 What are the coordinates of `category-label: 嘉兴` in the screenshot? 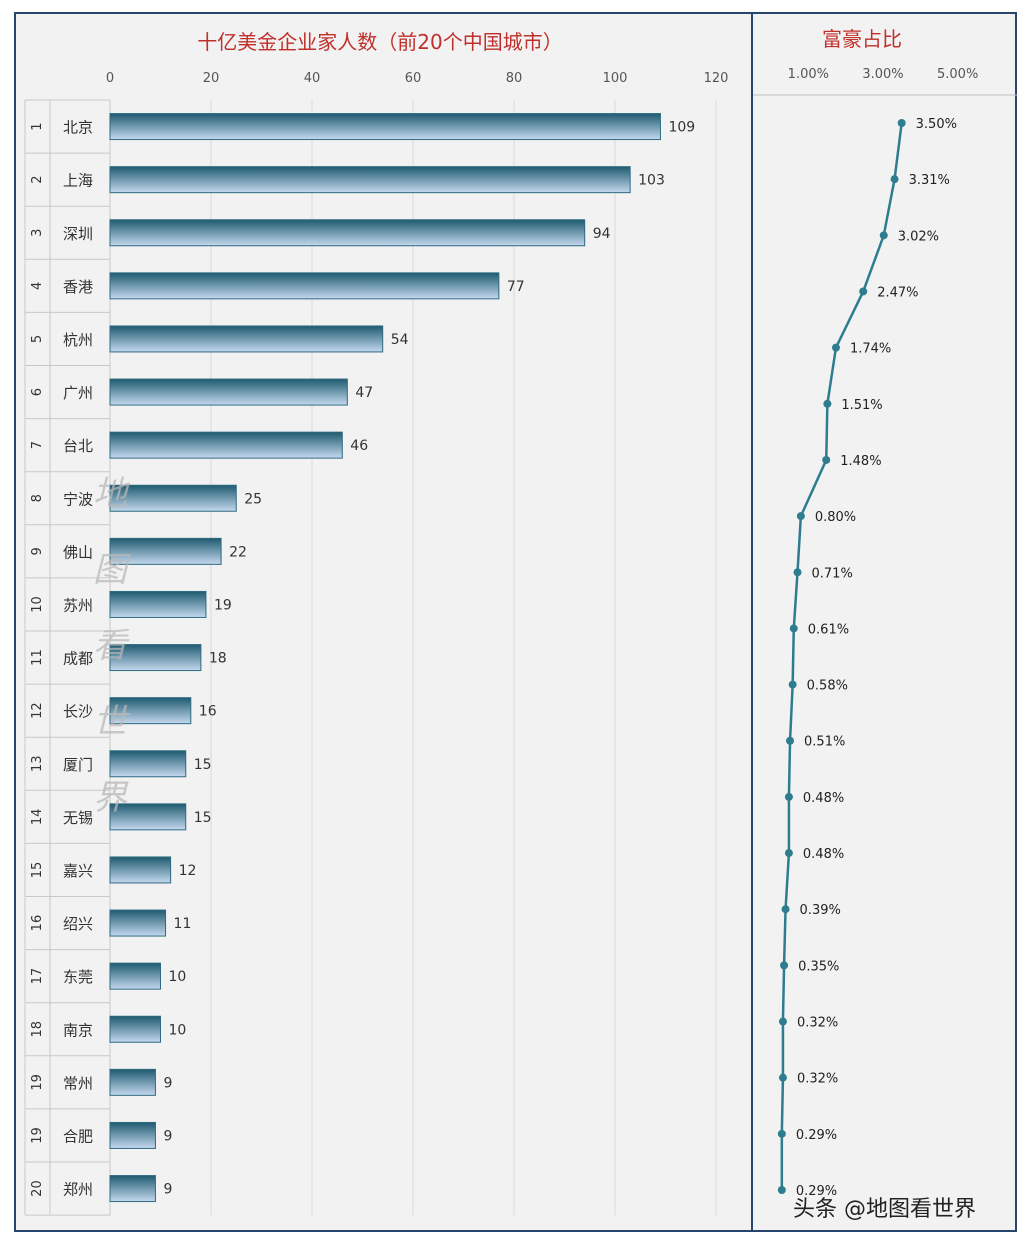 It's located at (78, 871).